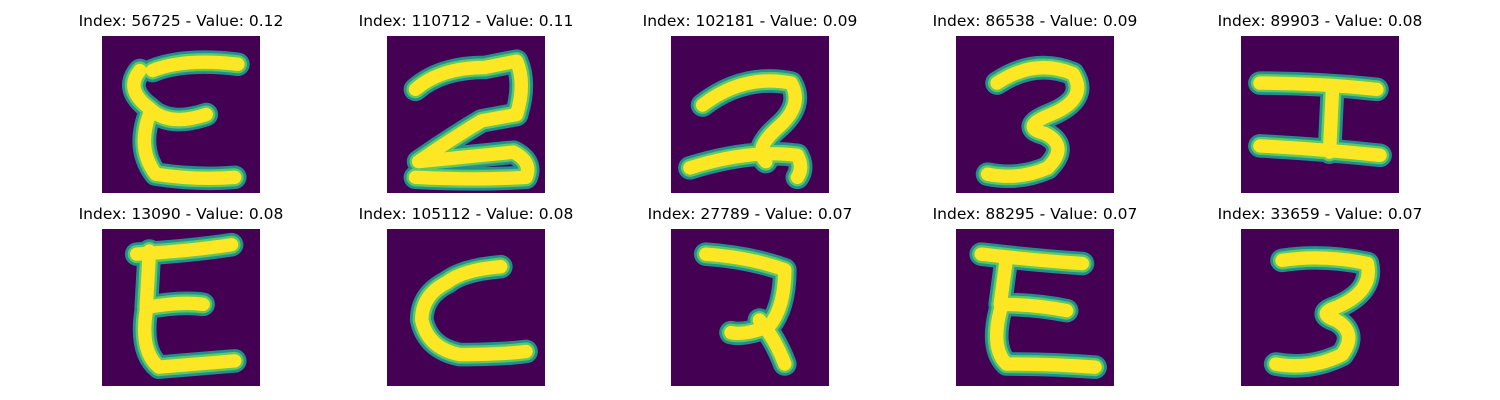 This screenshot has width=1500, height=400. What do you see at coordinates (181, 21) in the screenshot?
I see `panel-title: Index: 56725 - Value: 0.12` at bounding box center [181, 21].